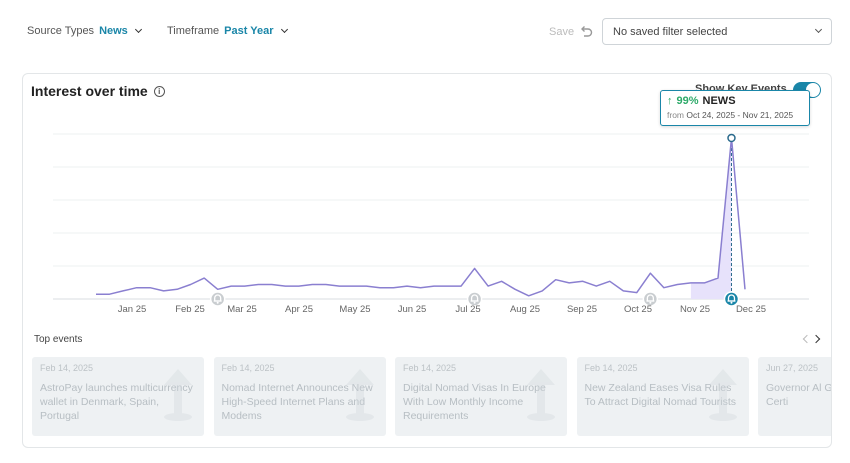  I want to click on top-events-title: Top events, so click(58, 339).